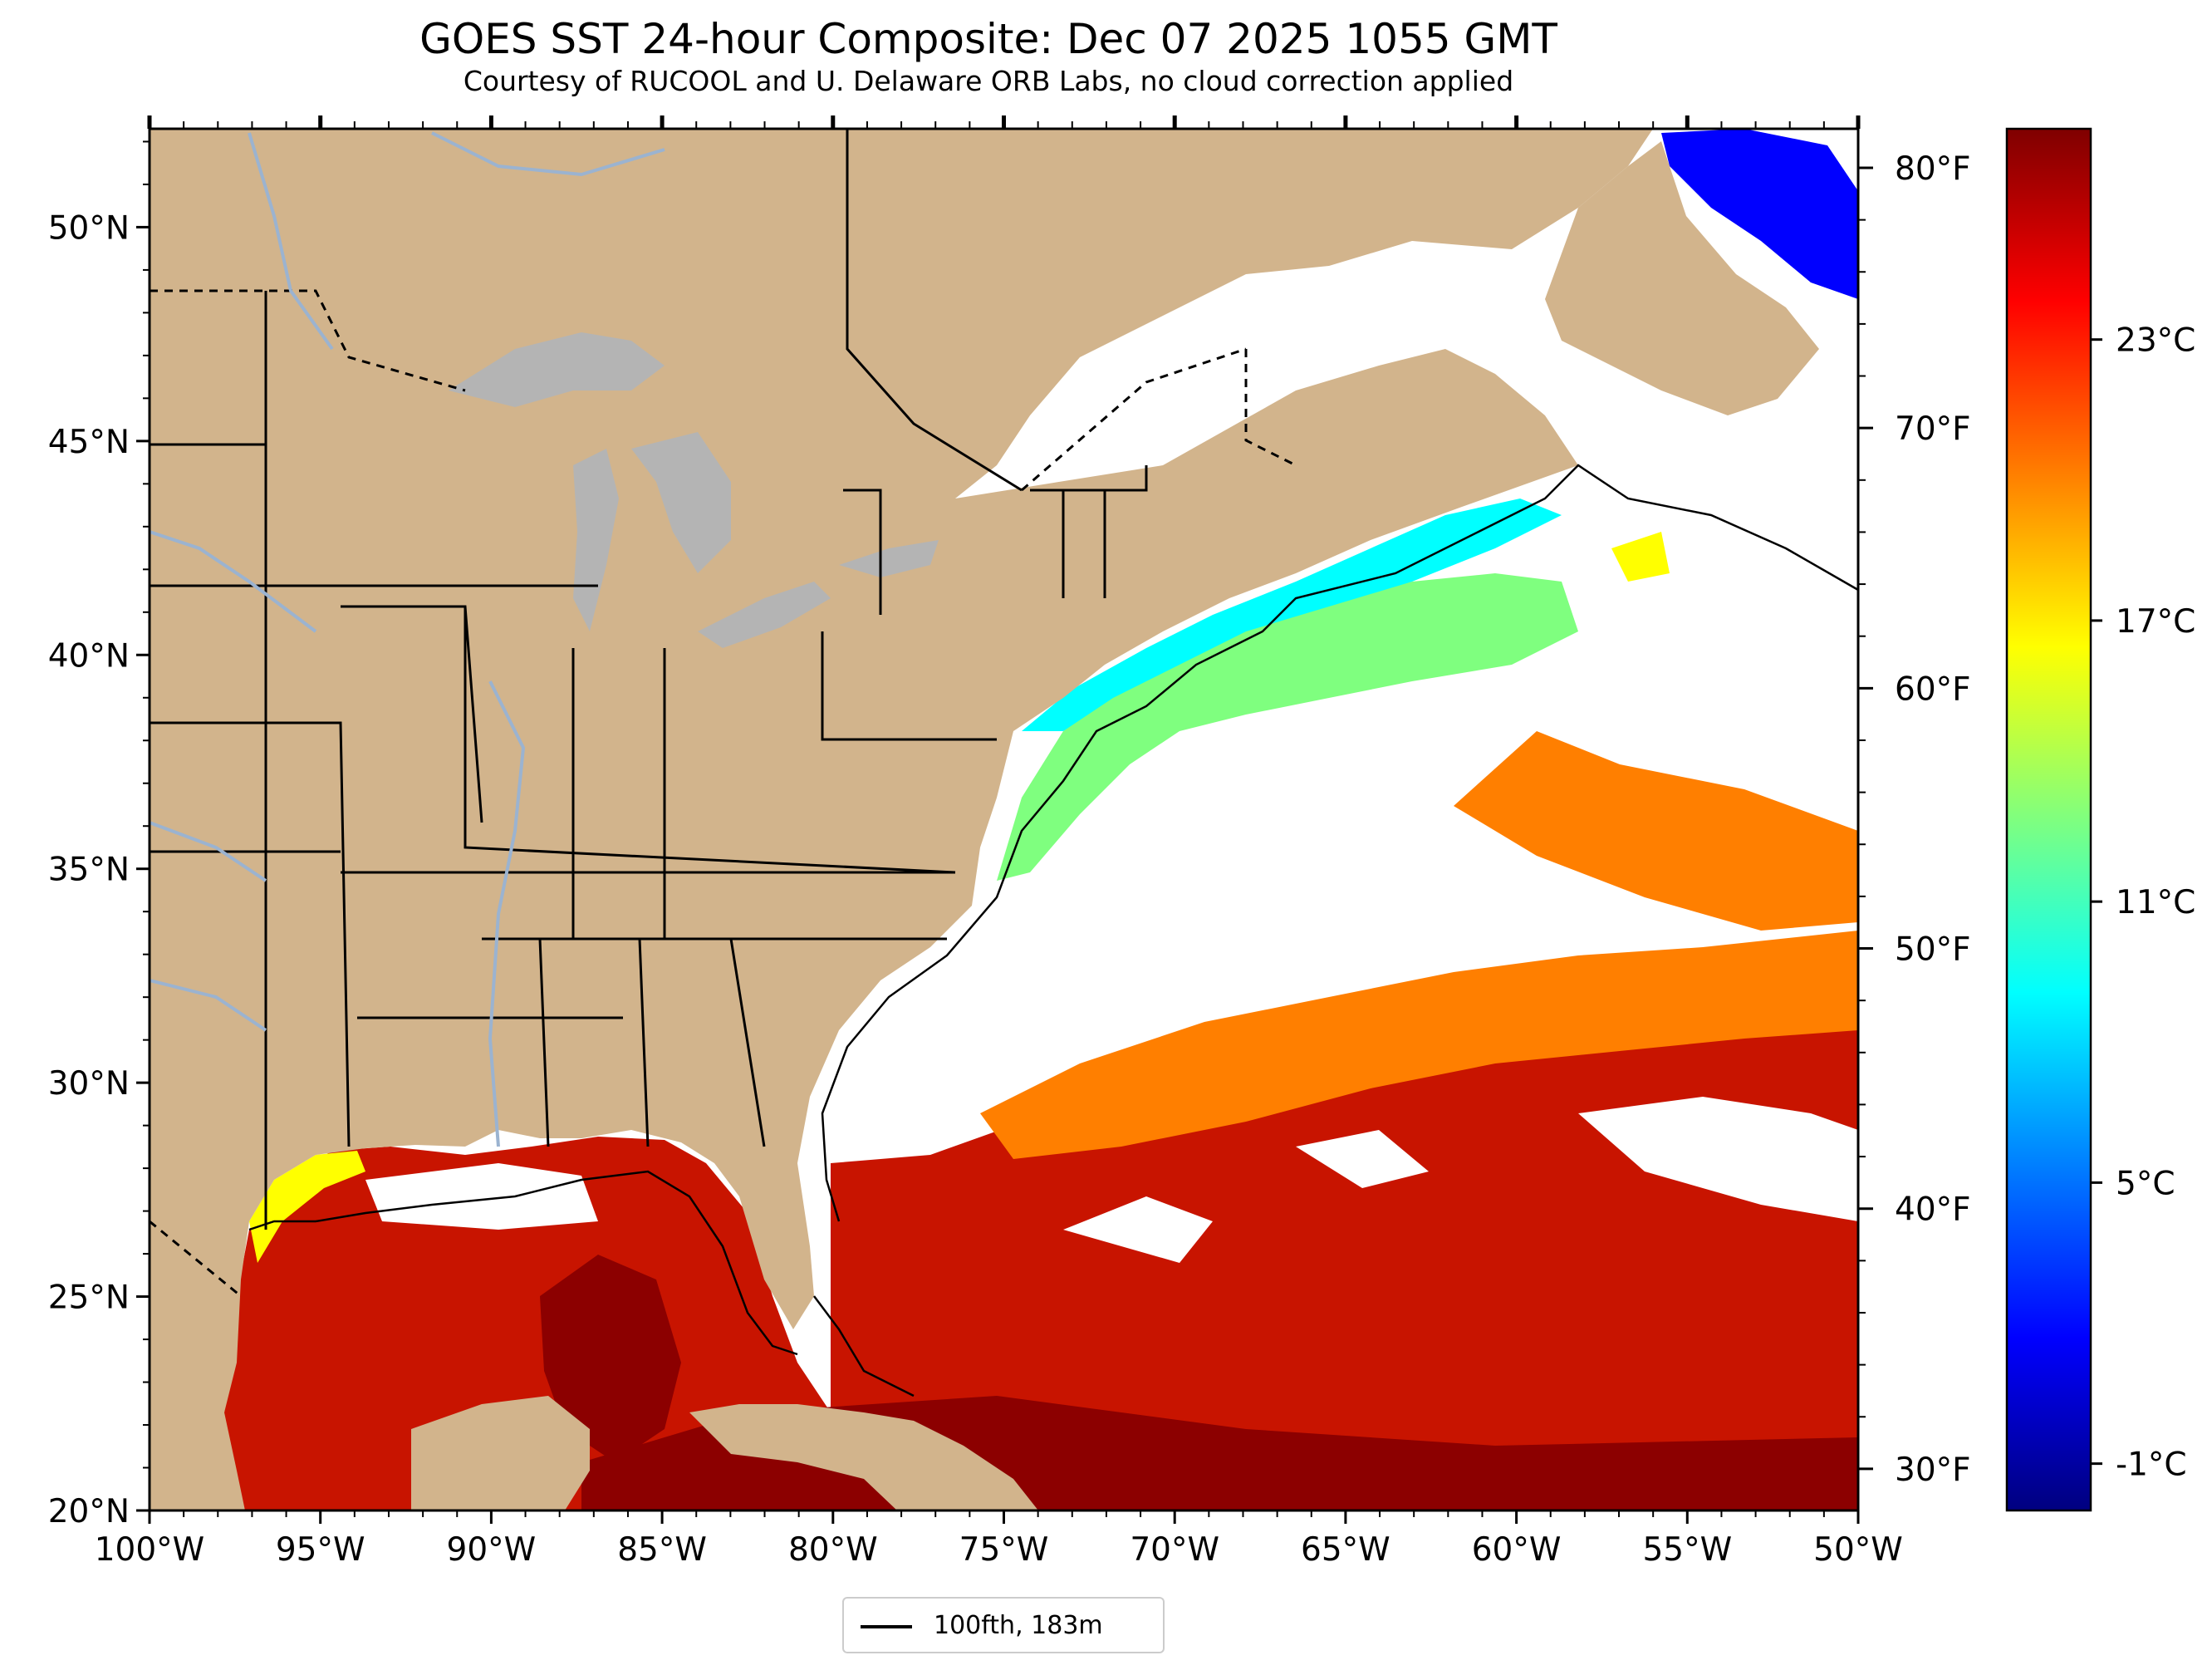 The height and width of the screenshot is (1670, 2212). What do you see at coordinates (1345, 1550) in the screenshot?
I see `lon-tick-label: 65°W` at bounding box center [1345, 1550].